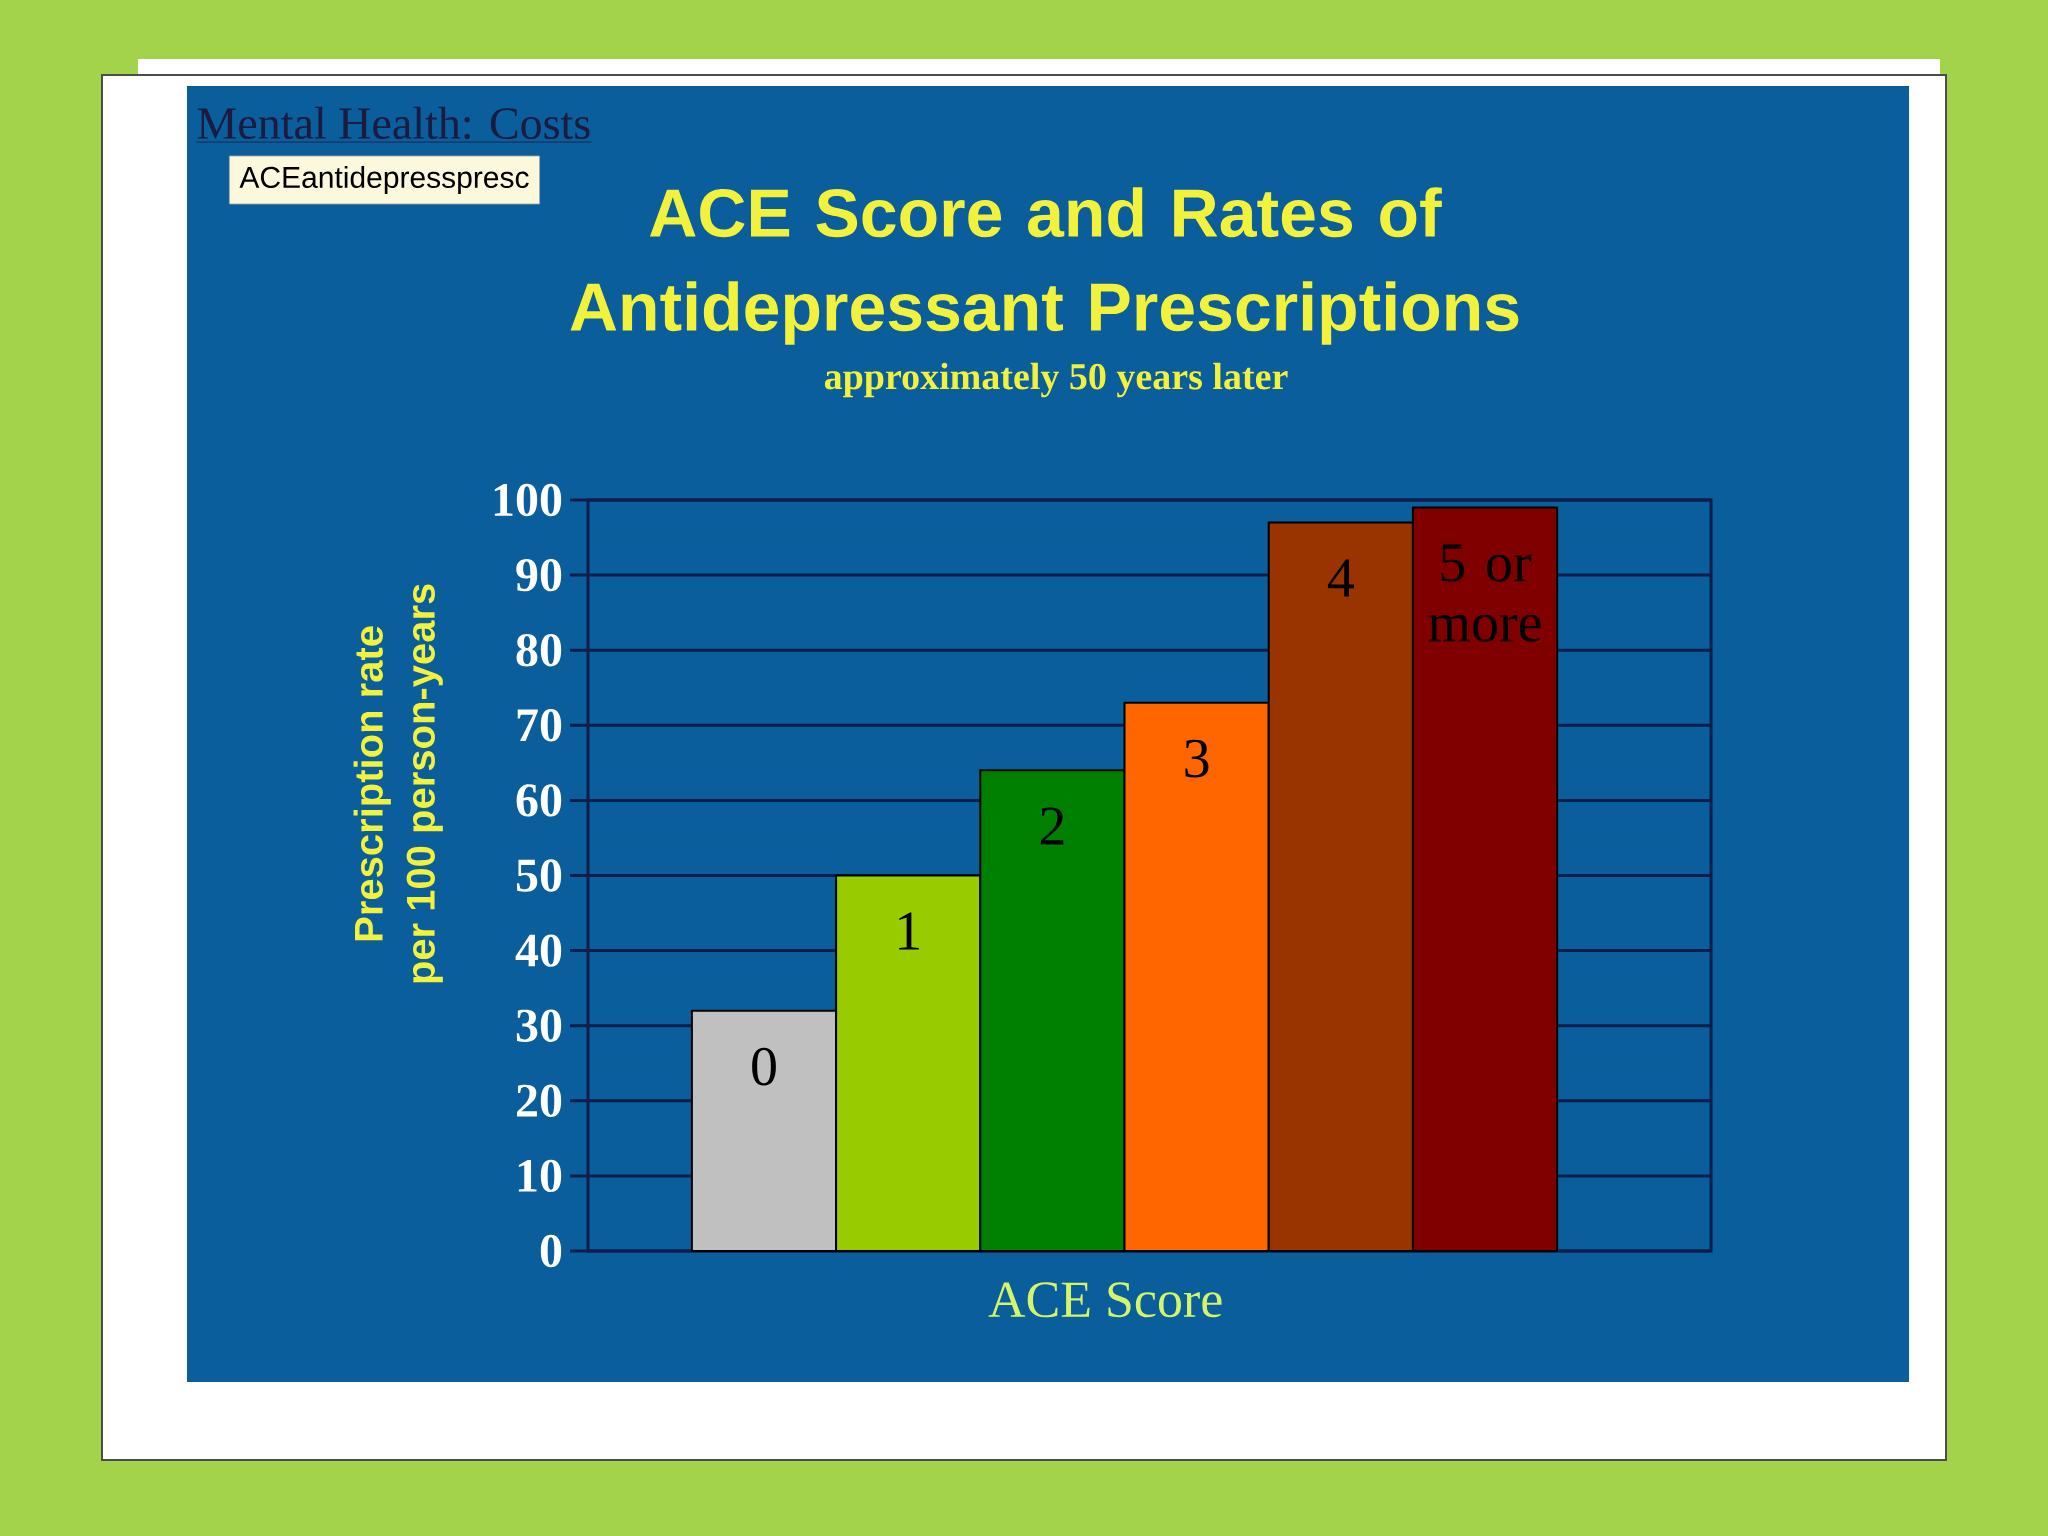 Image resolution: width=2048 pixels, height=1536 pixels. Describe the element at coordinates (1056, 380) in the screenshot. I see `chart-subtitle: approximately 50 years later` at that location.